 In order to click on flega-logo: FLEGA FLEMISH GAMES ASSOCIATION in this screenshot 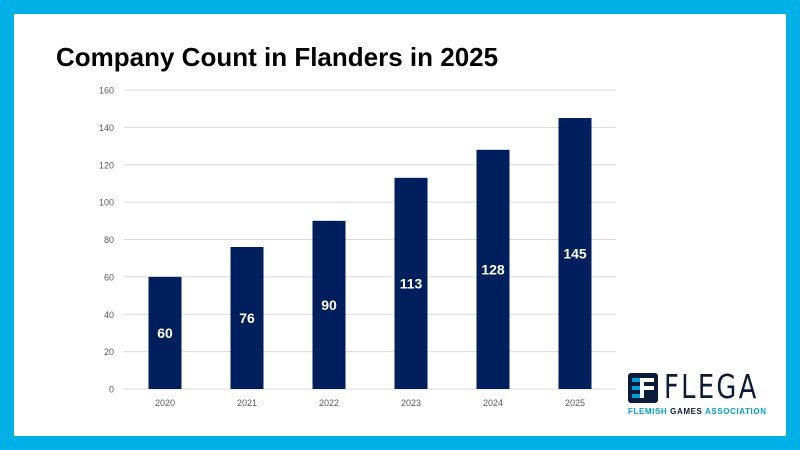, I will do `click(697, 394)`.